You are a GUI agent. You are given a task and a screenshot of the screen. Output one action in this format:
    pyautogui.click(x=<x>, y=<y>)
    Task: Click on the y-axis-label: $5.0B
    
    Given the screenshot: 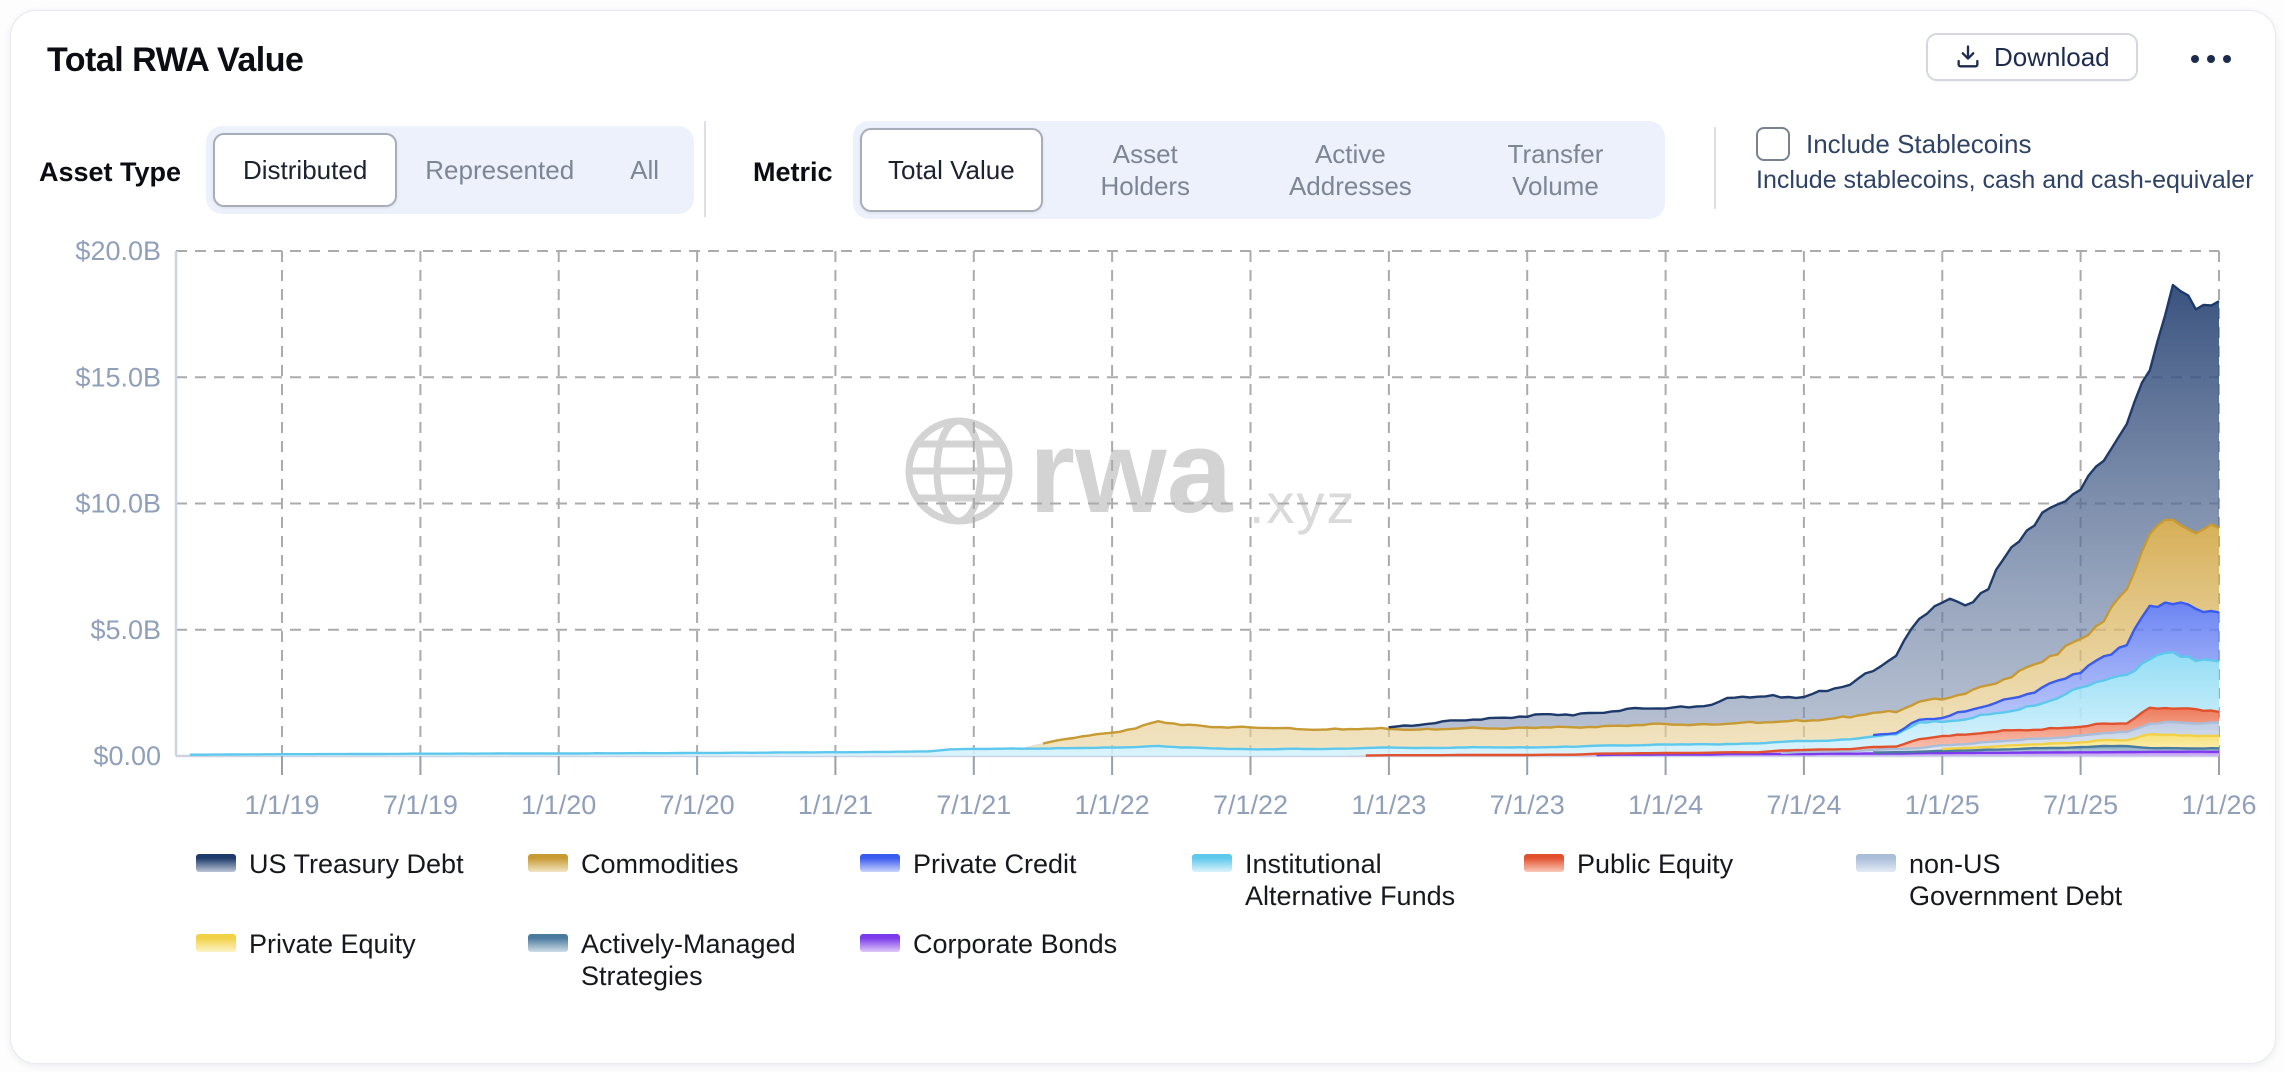 What is the action you would take?
    pyautogui.click(x=125, y=630)
    